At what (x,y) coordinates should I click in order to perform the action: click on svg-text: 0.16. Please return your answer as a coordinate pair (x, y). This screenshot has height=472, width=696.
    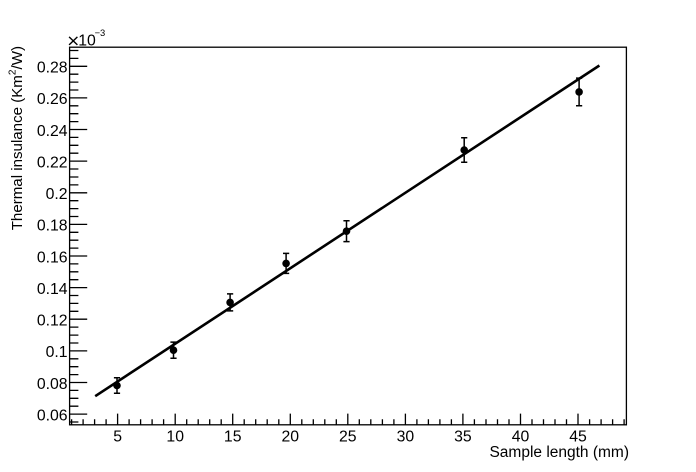
    Looking at the image, I should click on (52, 257).